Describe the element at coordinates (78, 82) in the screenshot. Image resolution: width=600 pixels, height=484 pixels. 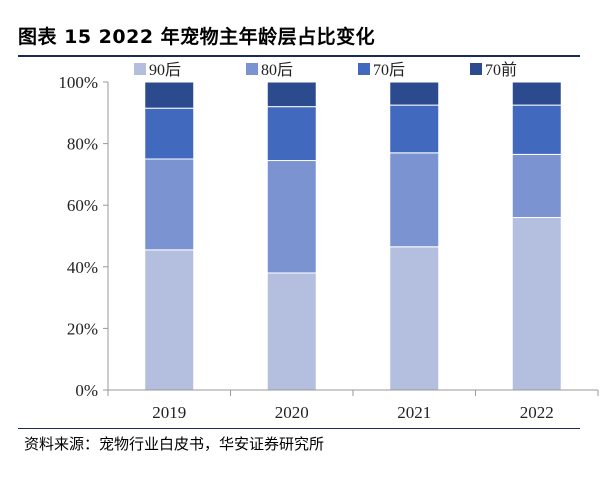
I see `y-tick-label: 100%` at that location.